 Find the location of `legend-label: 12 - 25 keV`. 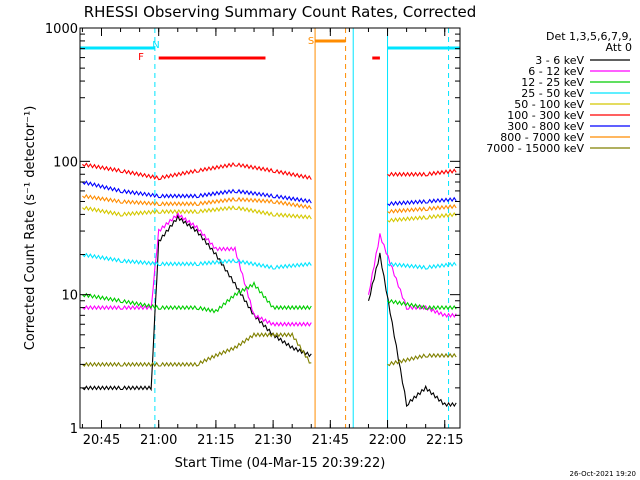

legend-label: 12 - 25 keV is located at coordinates (552, 82).